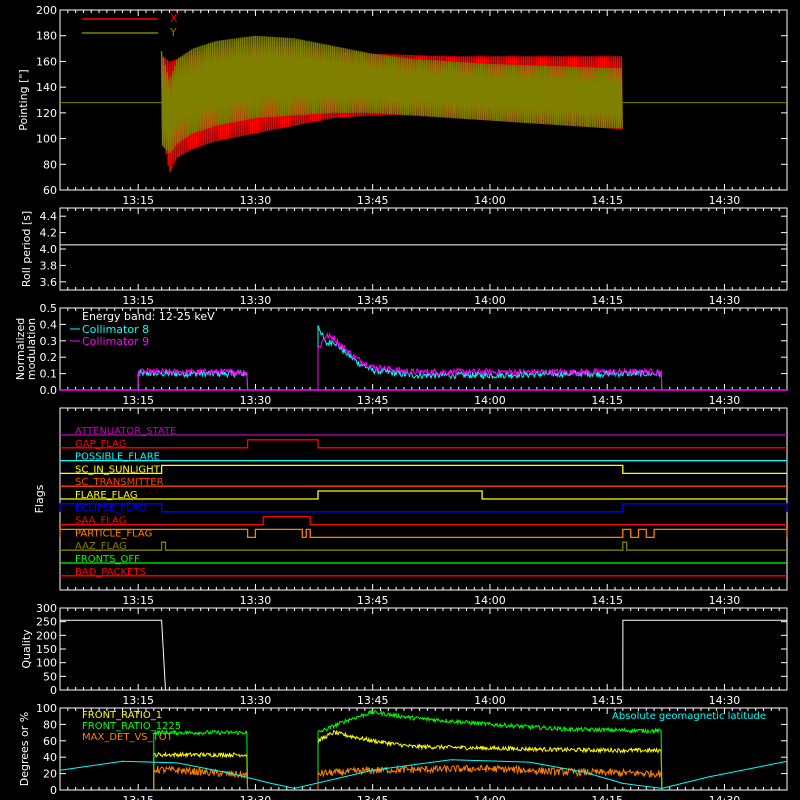 The image size is (800, 800). Describe the element at coordinates (256, 400) in the screenshot. I see `modulation-xtick-label: 13:30` at that location.